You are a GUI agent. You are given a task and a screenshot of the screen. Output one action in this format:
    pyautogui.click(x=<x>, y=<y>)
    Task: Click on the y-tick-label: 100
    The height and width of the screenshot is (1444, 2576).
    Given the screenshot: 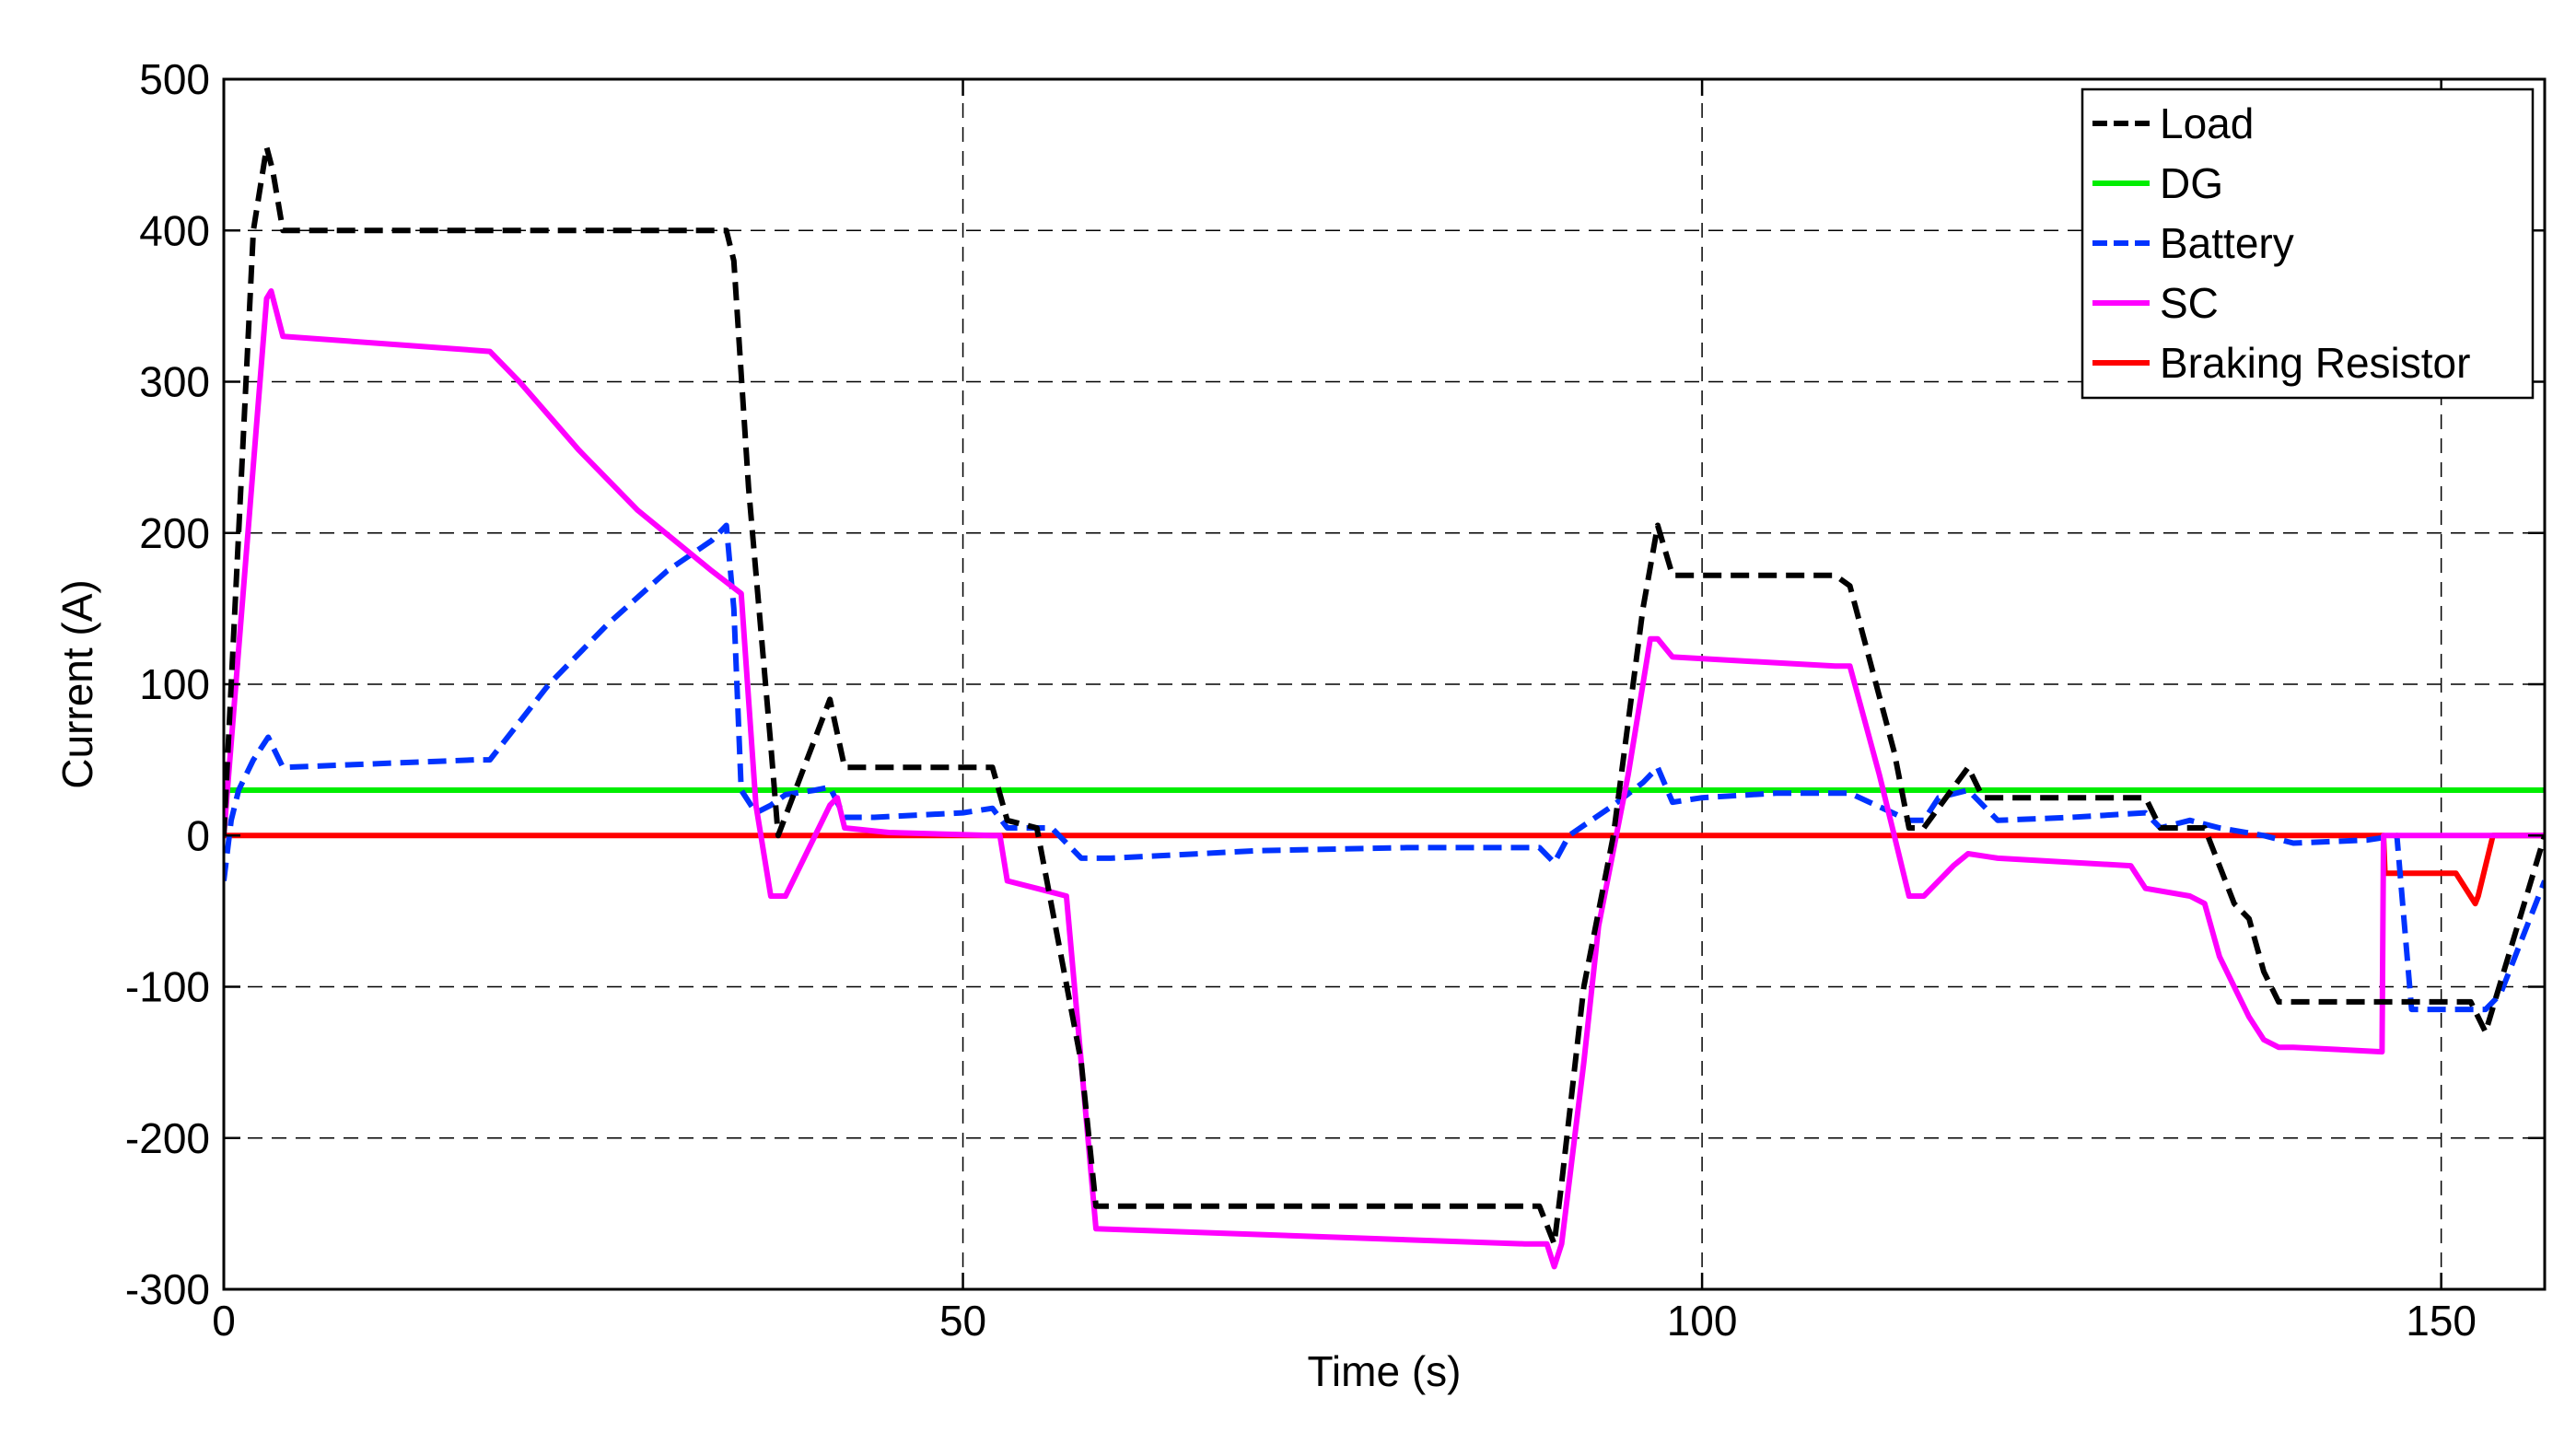 What is the action you would take?
    pyautogui.click(x=174, y=684)
    